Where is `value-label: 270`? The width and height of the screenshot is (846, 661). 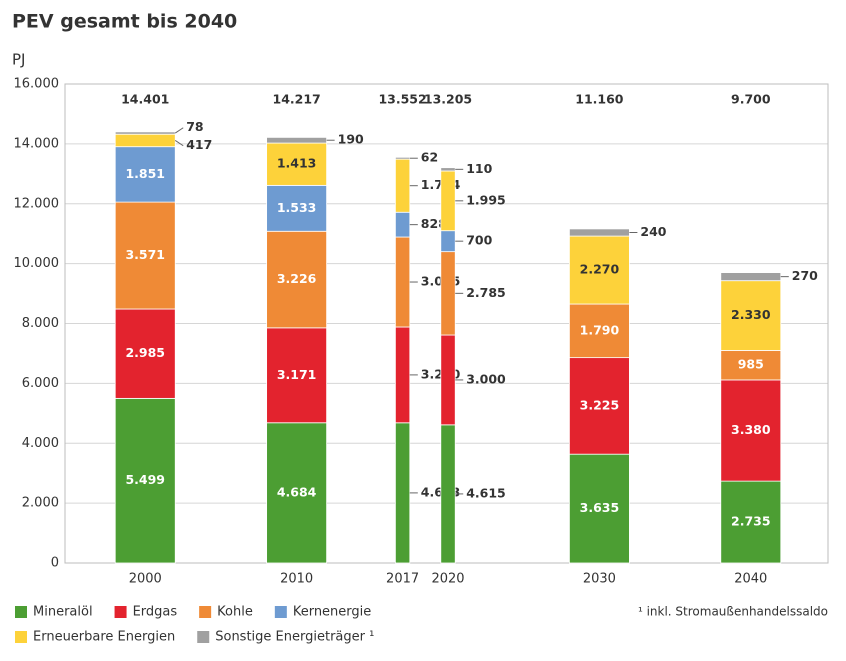 value-label: 270 is located at coordinates (805, 275).